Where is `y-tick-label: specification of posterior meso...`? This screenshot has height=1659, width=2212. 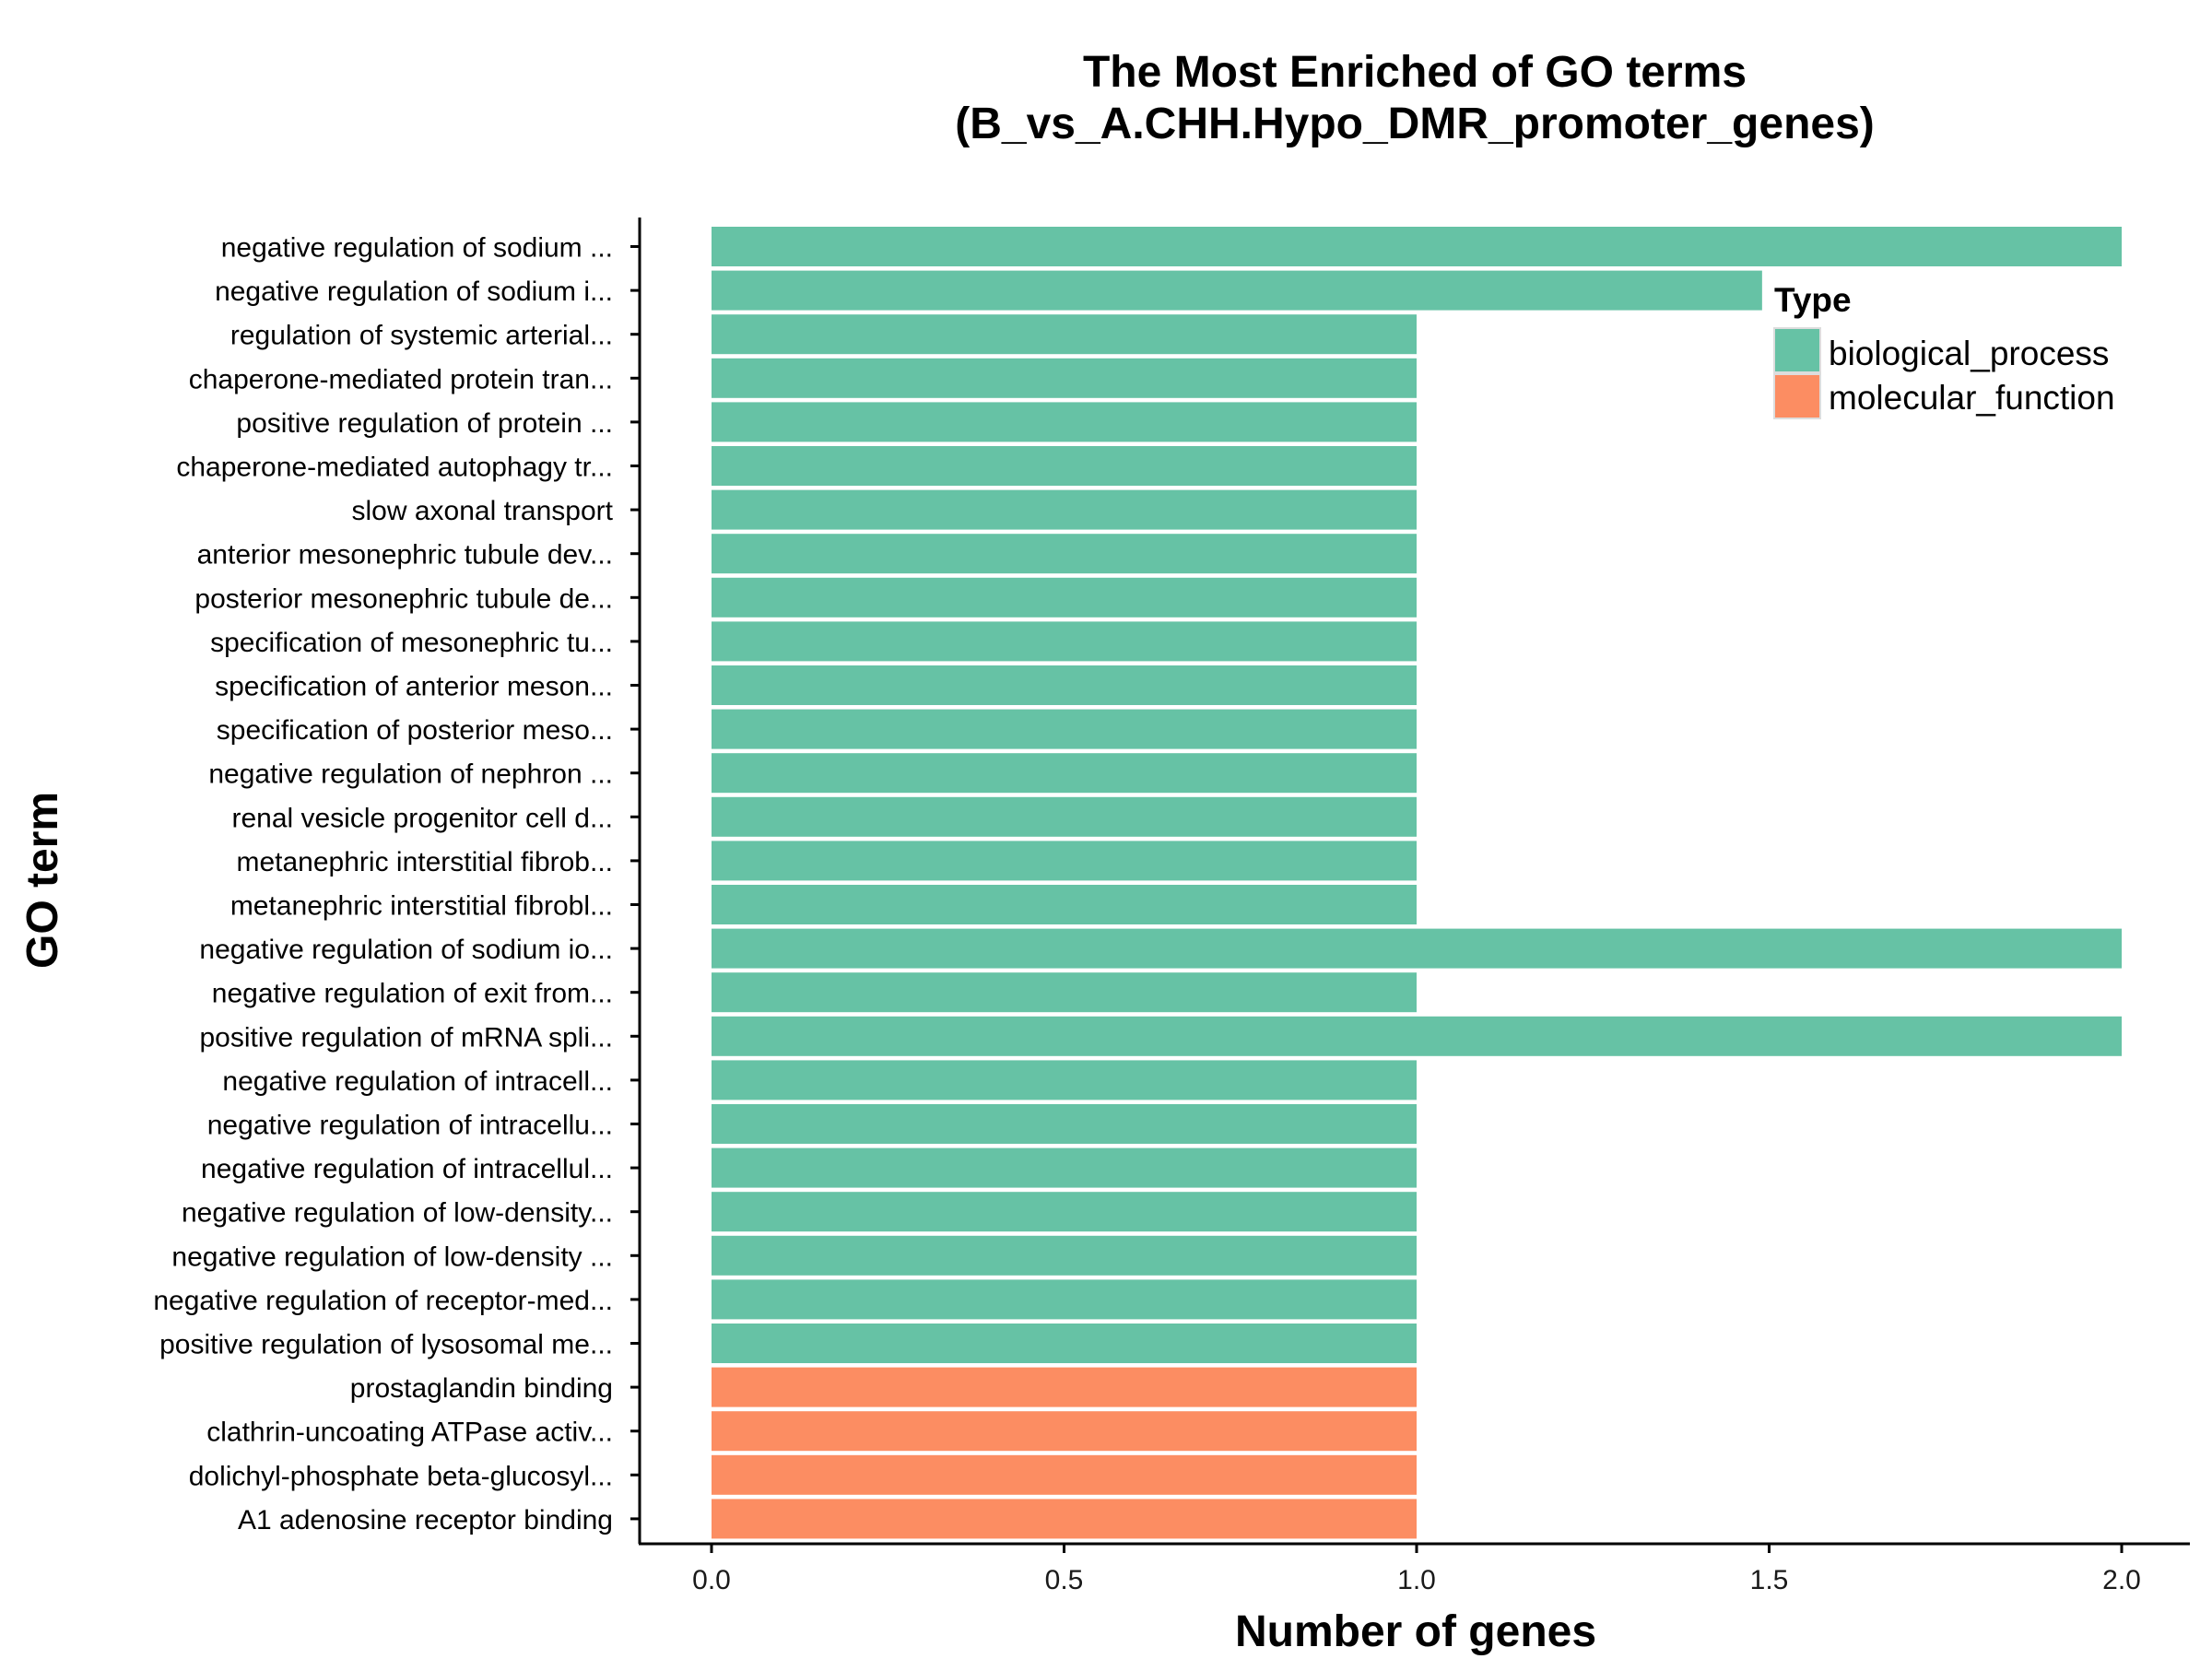
y-tick-label: specification of posterior meso... is located at coordinates (415, 730).